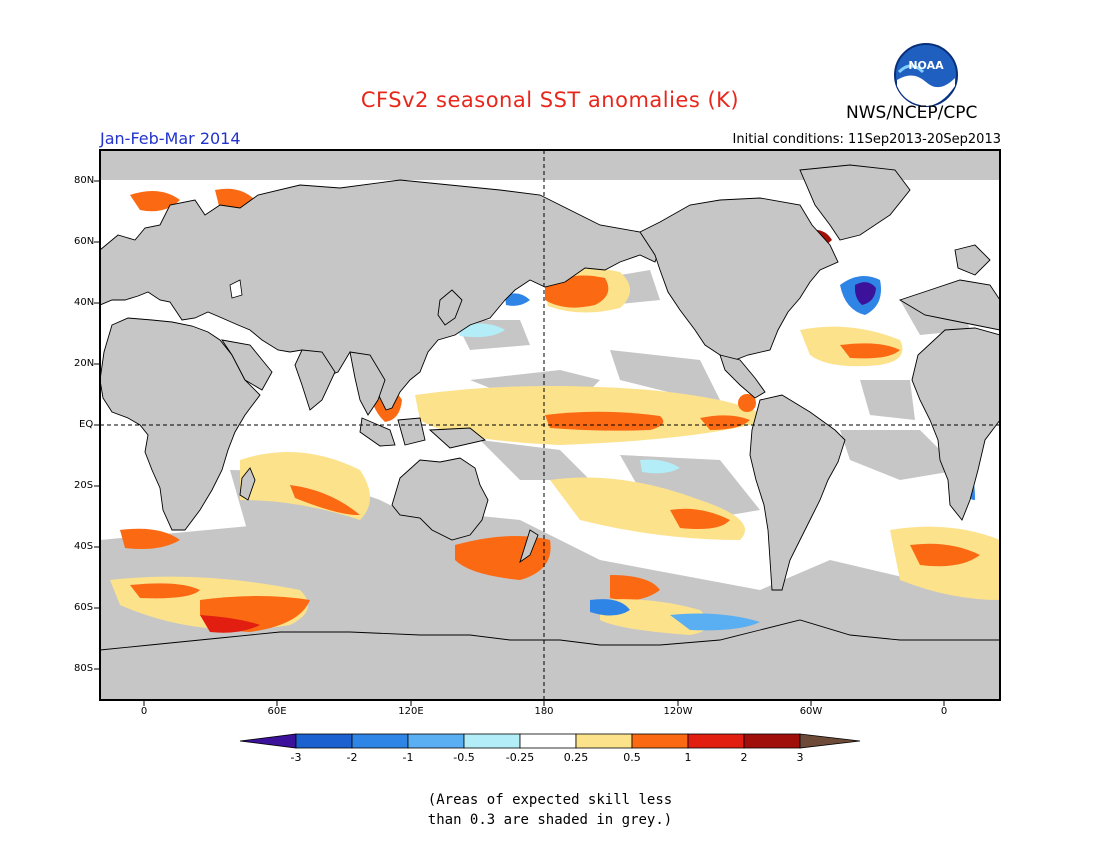 The width and height of the screenshot is (1100, 850). Describe the element at coordinates (800, 757) in the screenshot. I see `colorbar-label: 3` at that location.